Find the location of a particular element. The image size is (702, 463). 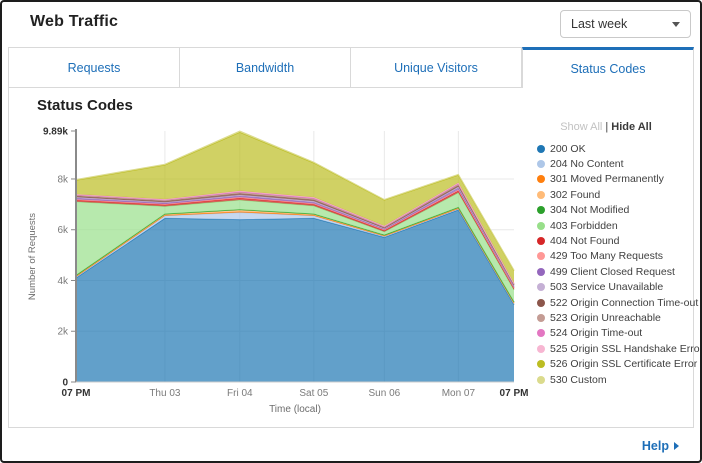

legend-item-301: 301 Moved Permanently is located at coordinates (615, 179).